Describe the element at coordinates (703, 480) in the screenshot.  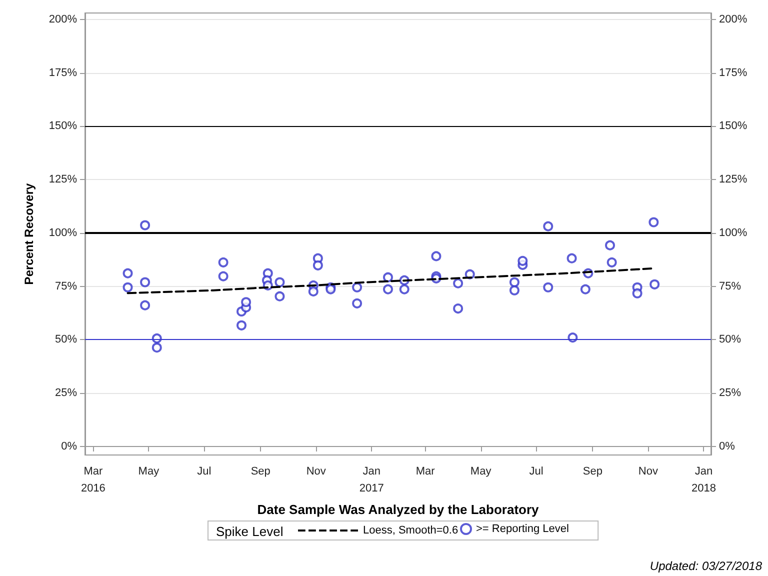
I see `x-tick-label: Jan 2018` at that location.